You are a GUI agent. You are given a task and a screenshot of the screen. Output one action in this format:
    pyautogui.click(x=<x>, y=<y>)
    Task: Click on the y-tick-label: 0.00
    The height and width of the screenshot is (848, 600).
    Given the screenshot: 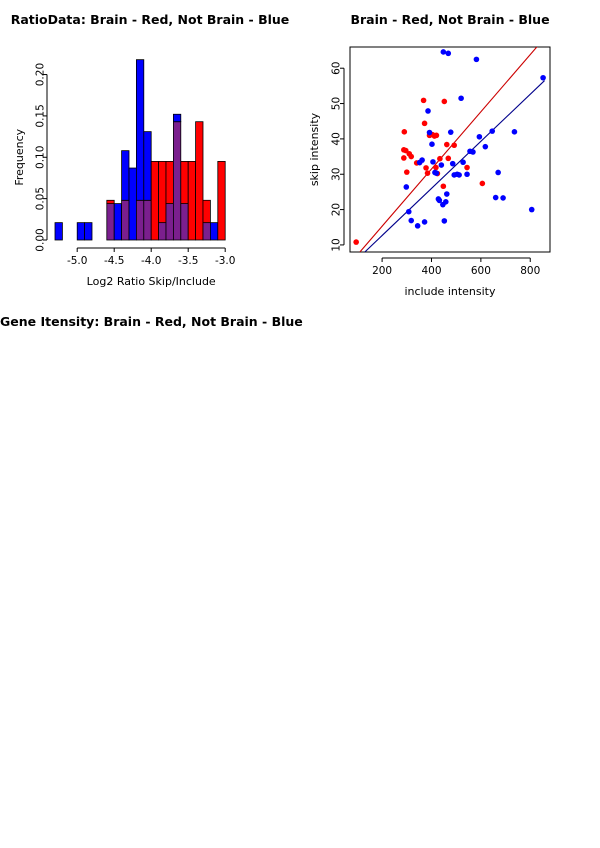 What is the action you would take?
    pyautogui.click(x=41, y=239)
    